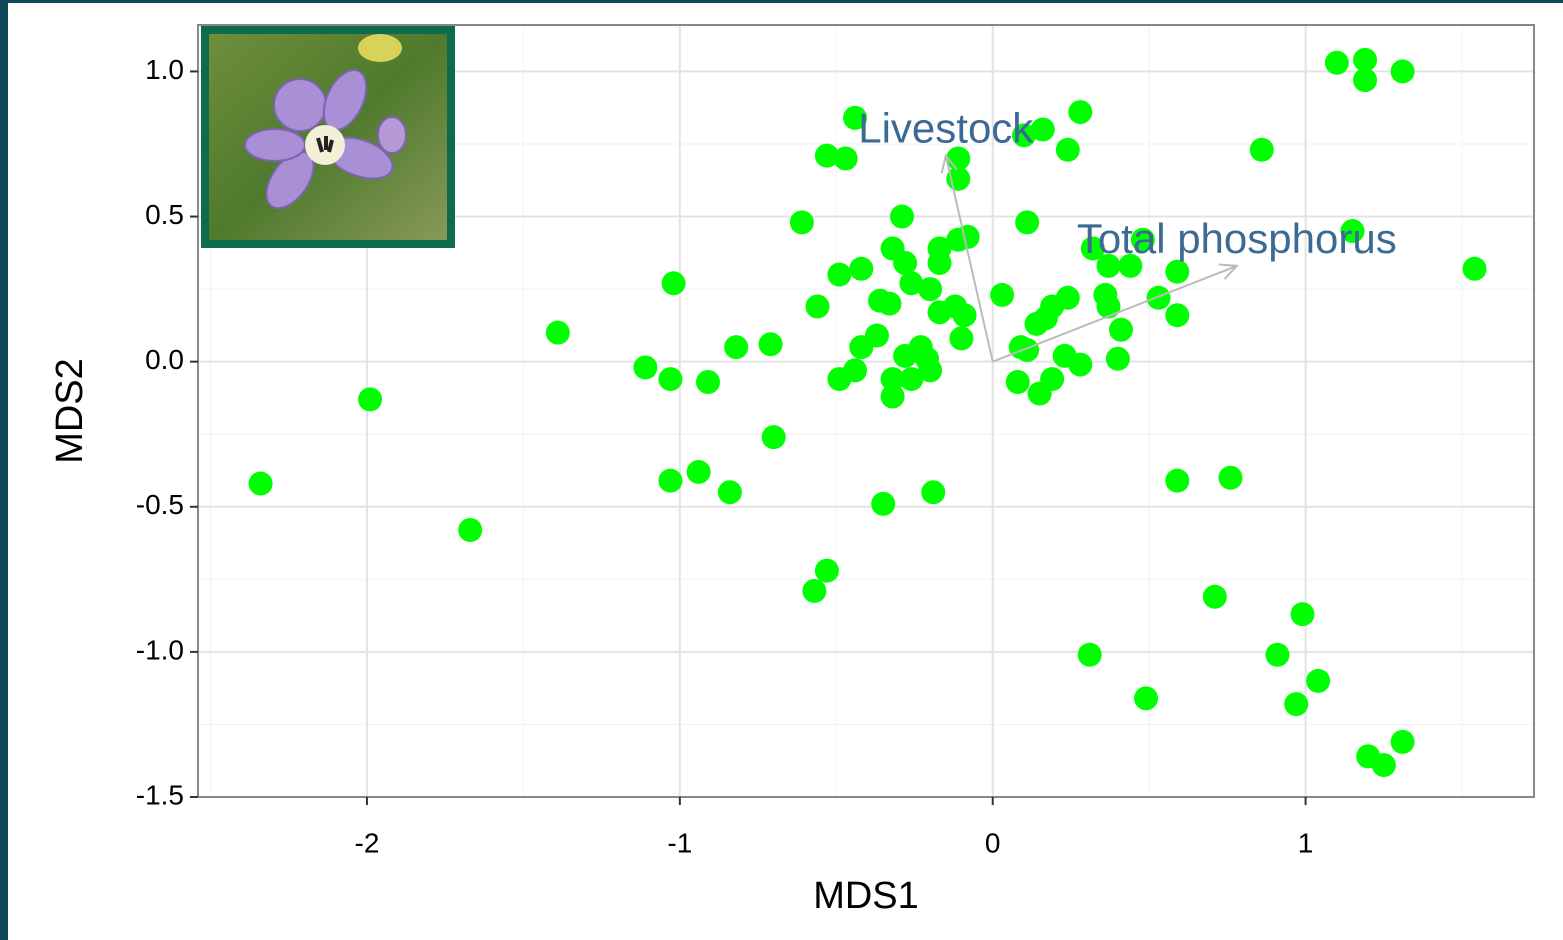 This screenshot has width=1563, height=940. Describe the element at coordinates (164, 359) in the screenshot. I see `y-tick-label: 0.0` at that location.